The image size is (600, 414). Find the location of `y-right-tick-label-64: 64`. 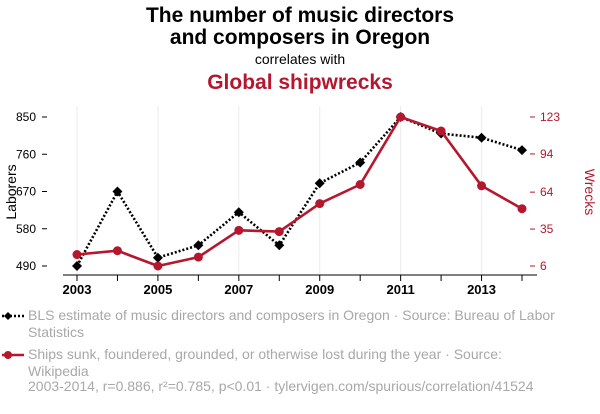

y-right-tick-label-64: 64 is located at coordinates (547, 192).